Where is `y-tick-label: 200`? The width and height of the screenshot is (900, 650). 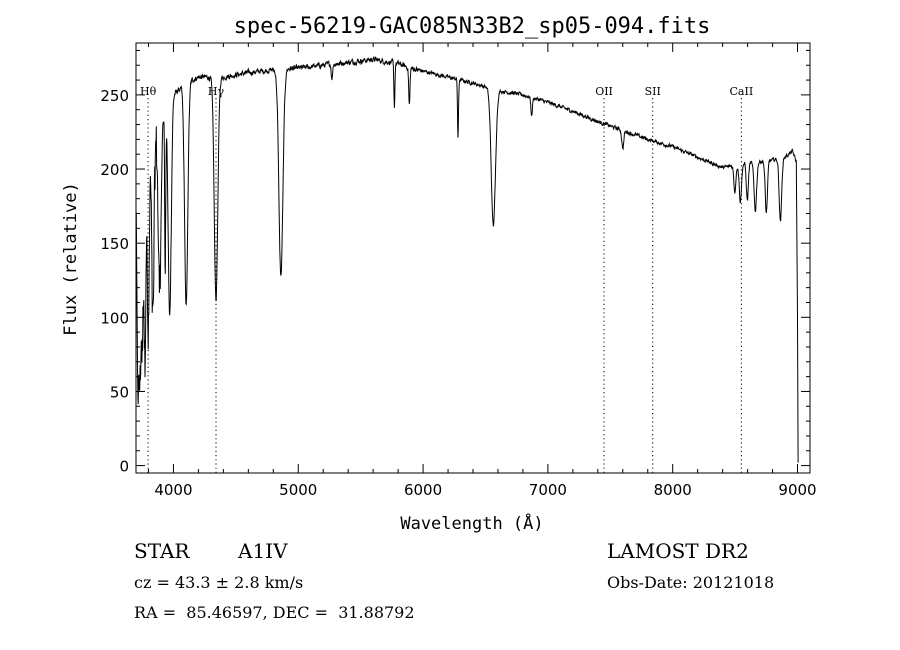
y-tick-label: 200 is located at coordinates (114, 170).